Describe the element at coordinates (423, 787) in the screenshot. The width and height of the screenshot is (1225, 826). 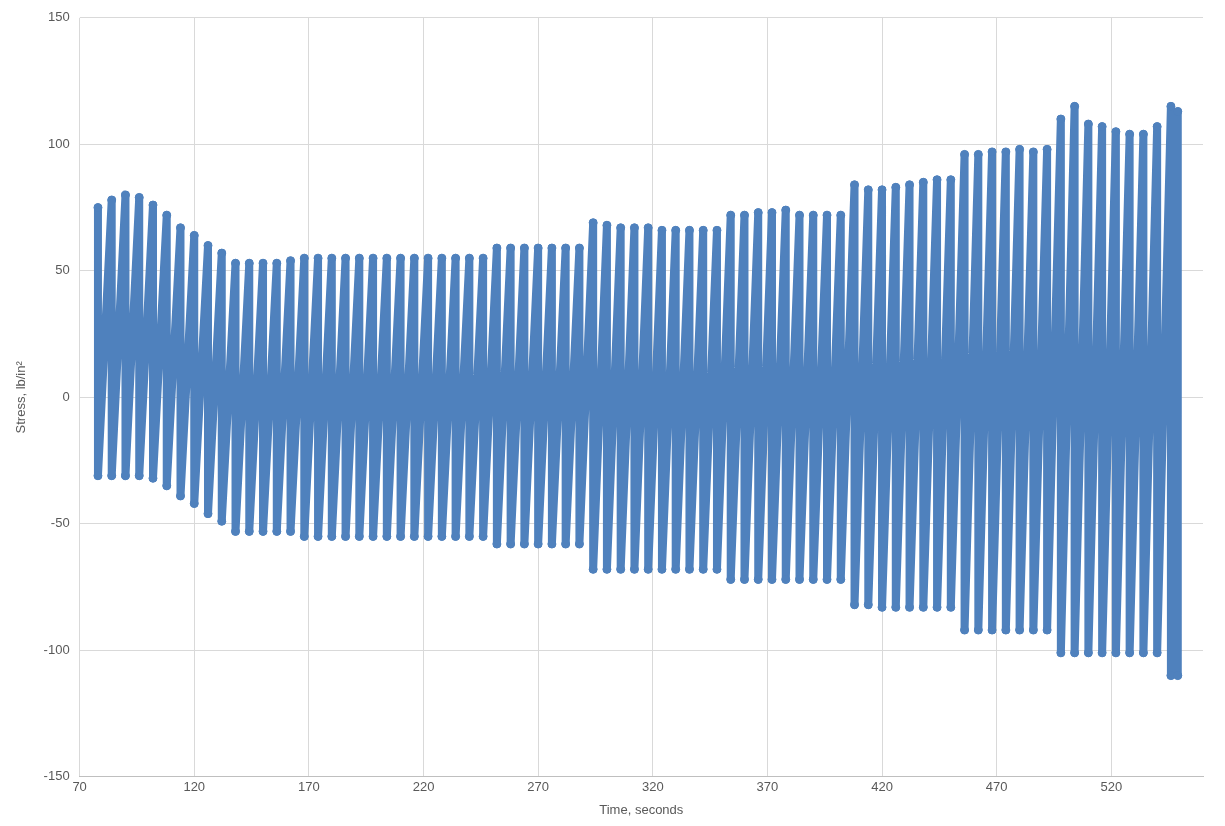
I see `x-tick-label: 220` at that location.